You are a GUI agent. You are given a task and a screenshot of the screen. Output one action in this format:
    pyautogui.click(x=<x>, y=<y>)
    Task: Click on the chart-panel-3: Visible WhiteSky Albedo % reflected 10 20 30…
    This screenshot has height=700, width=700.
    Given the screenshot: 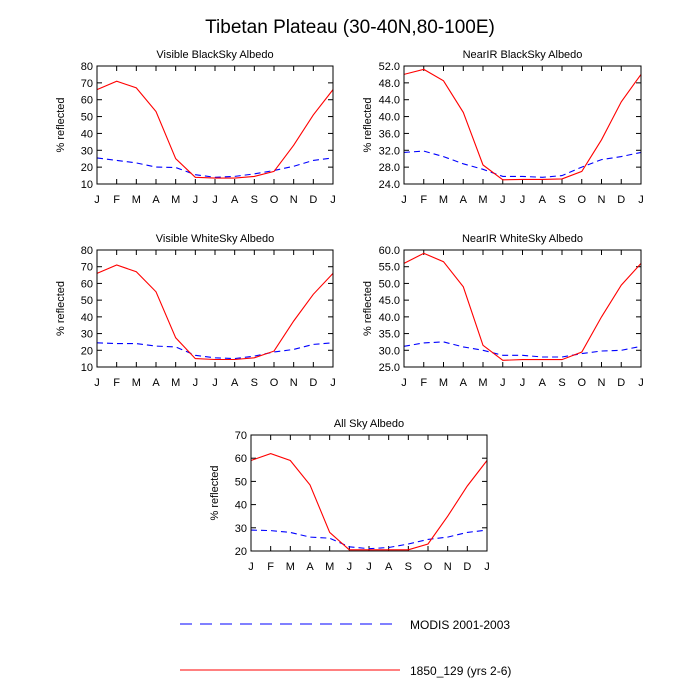 What is the action you would take?
    pyautogui.click(x=195, y=311)
    